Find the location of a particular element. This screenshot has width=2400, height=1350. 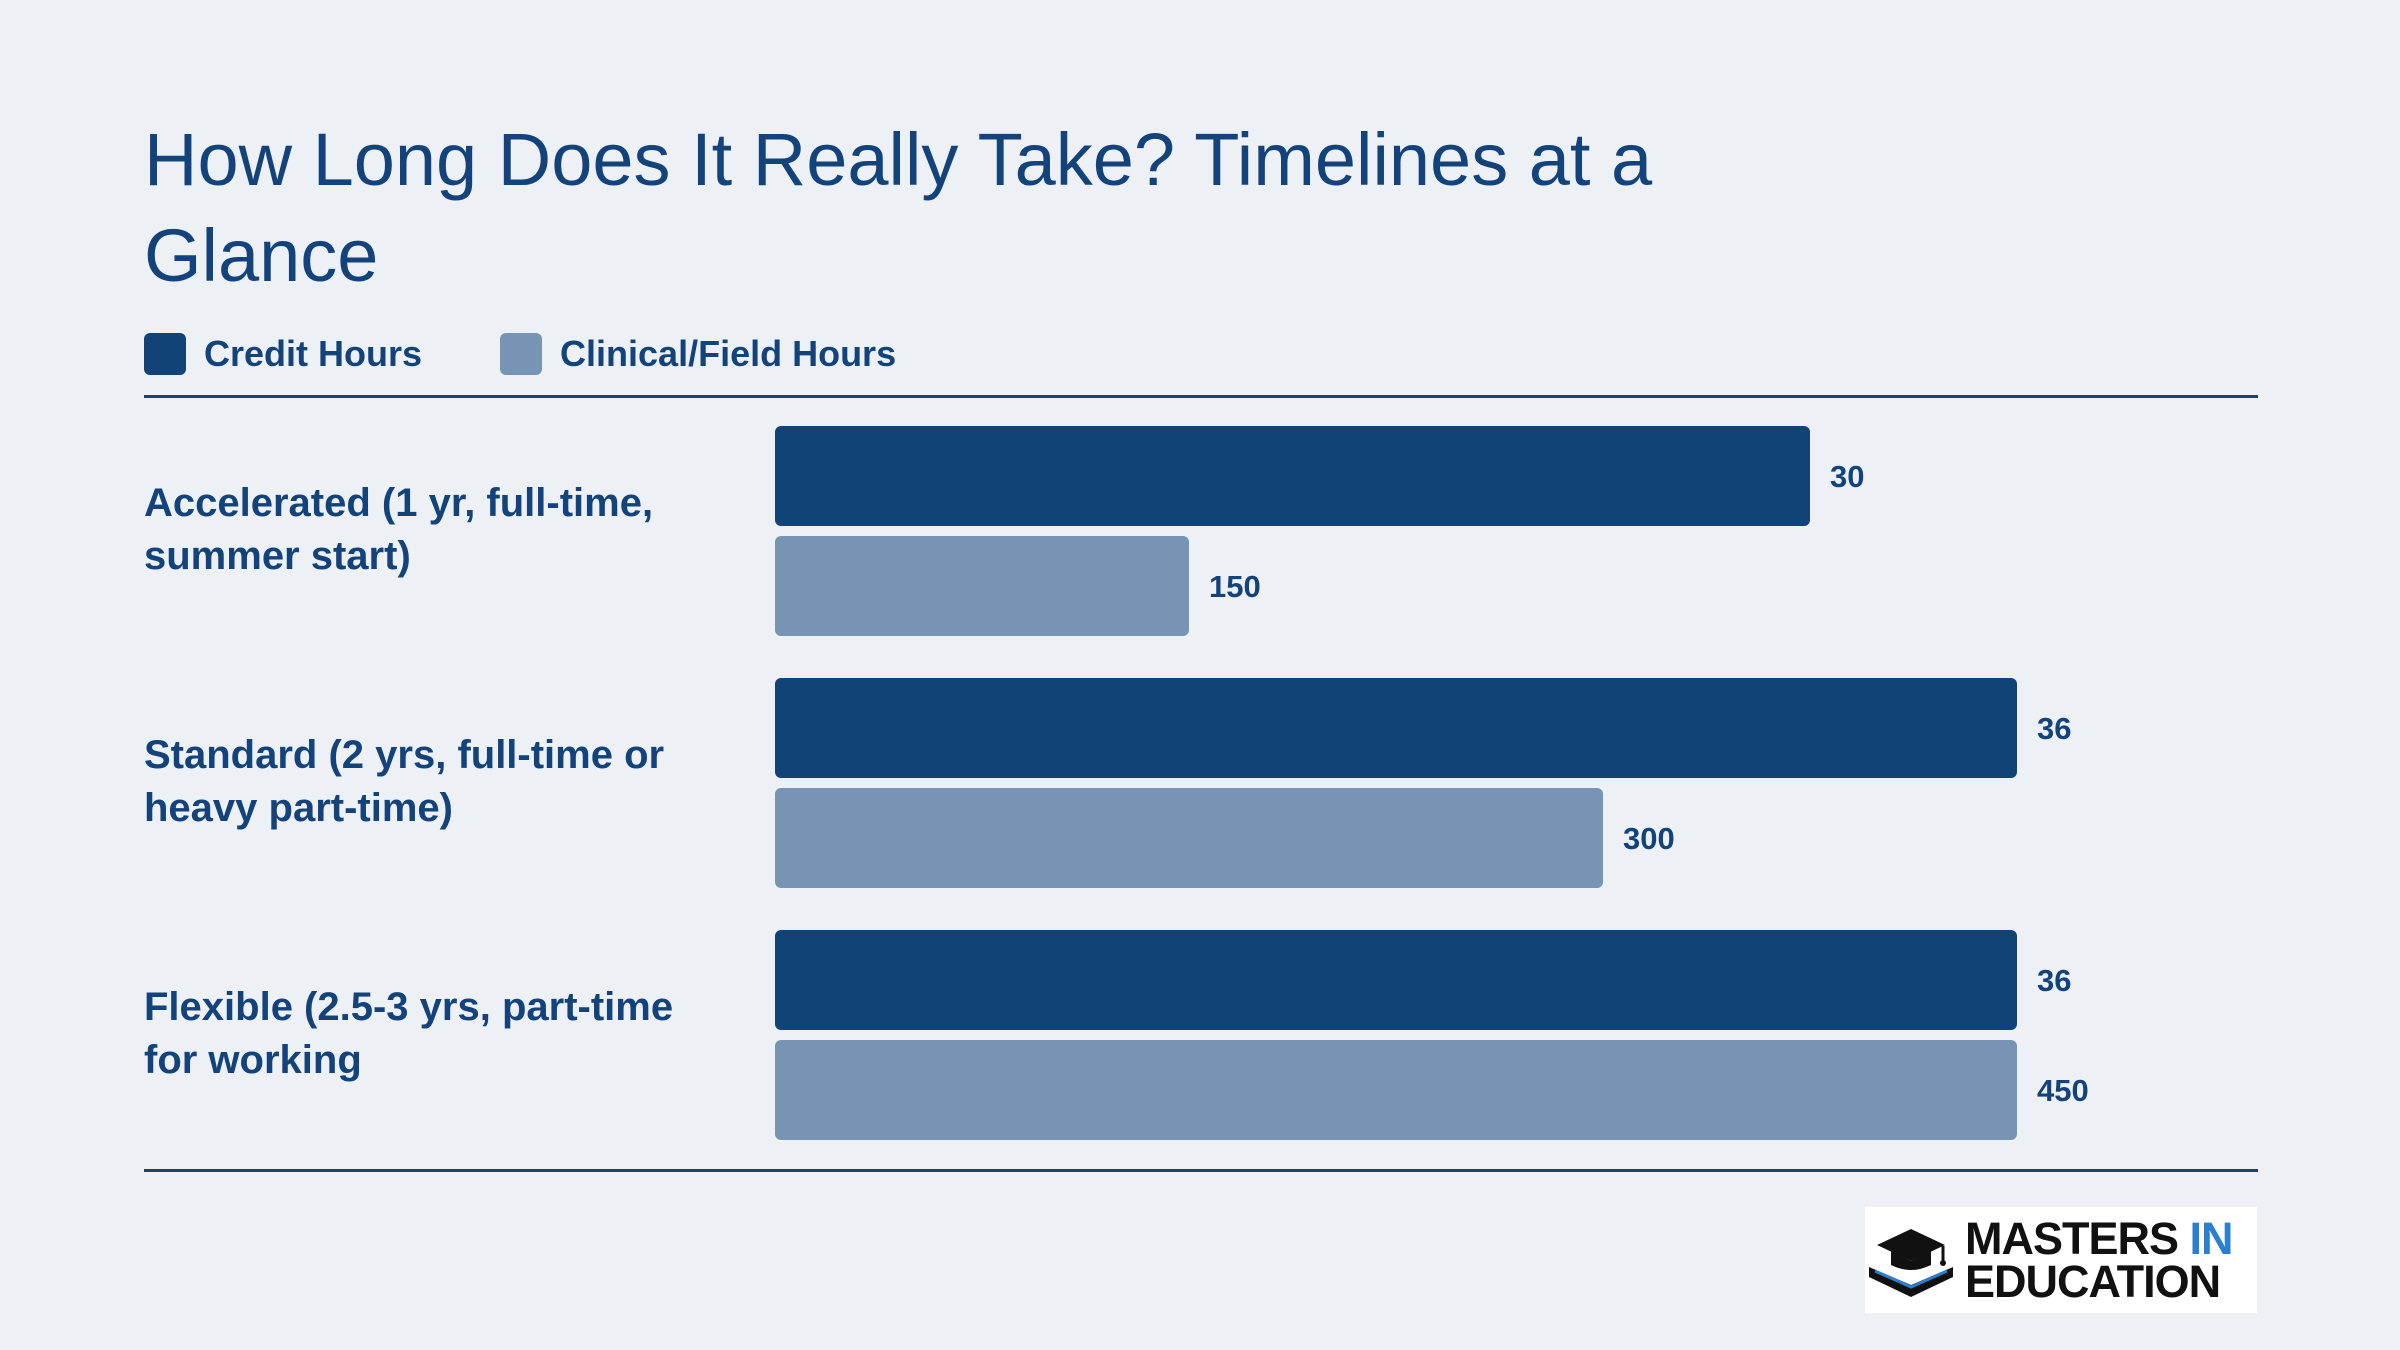

logo-text-masters: MASTERS is located at coordinates (2077, 1238).